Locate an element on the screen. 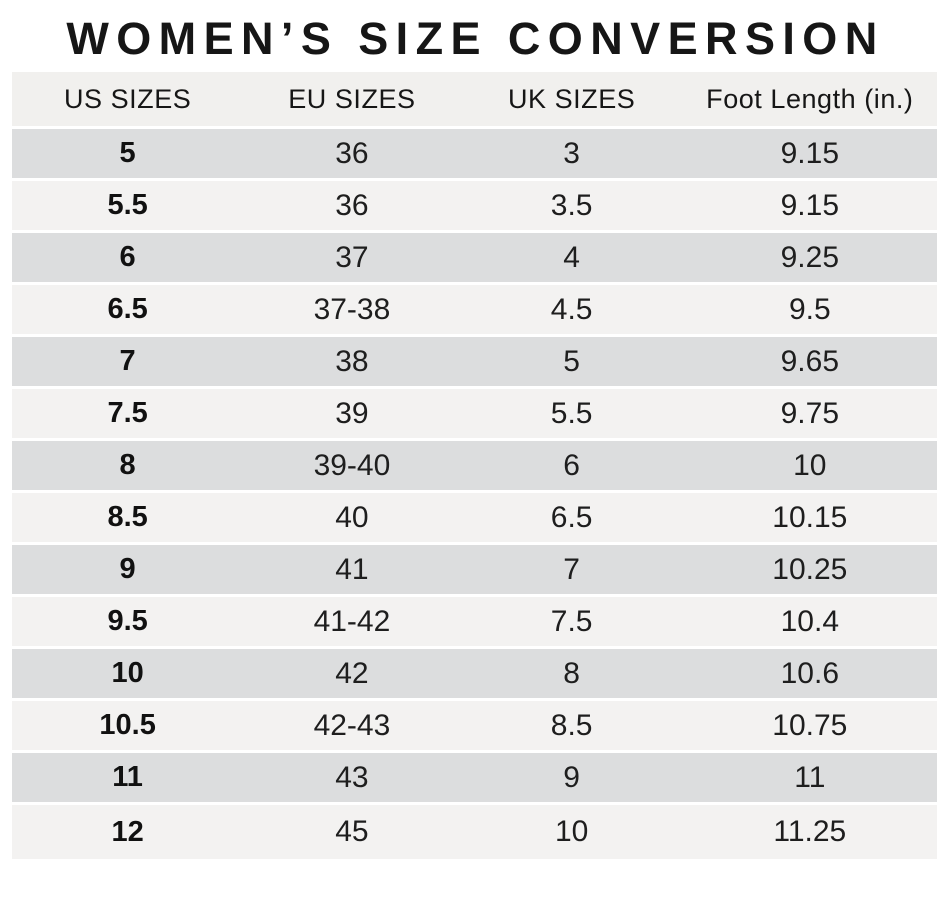 This screenshot has height=917, width=951. foot-length-cell: 9.75 is located at coordinates (809, 412).